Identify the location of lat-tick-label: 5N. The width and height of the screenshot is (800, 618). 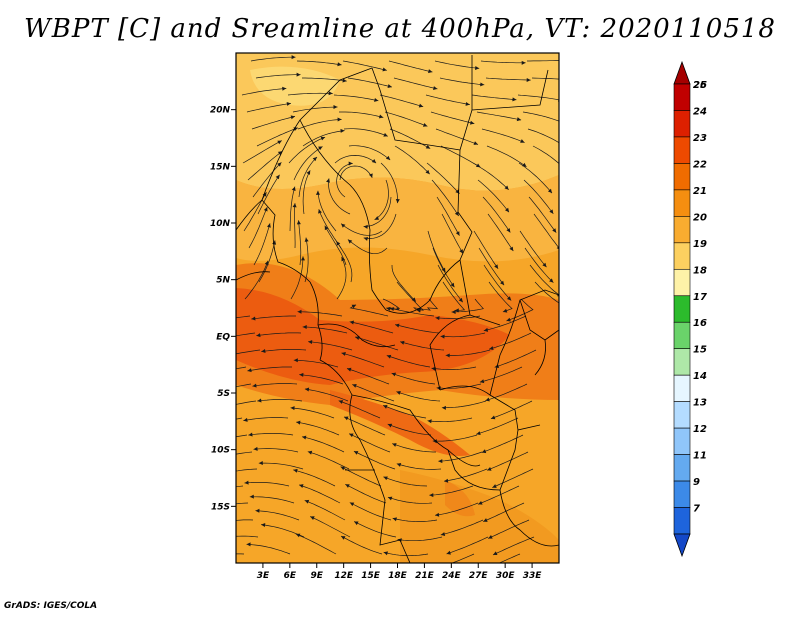
(223, 281).